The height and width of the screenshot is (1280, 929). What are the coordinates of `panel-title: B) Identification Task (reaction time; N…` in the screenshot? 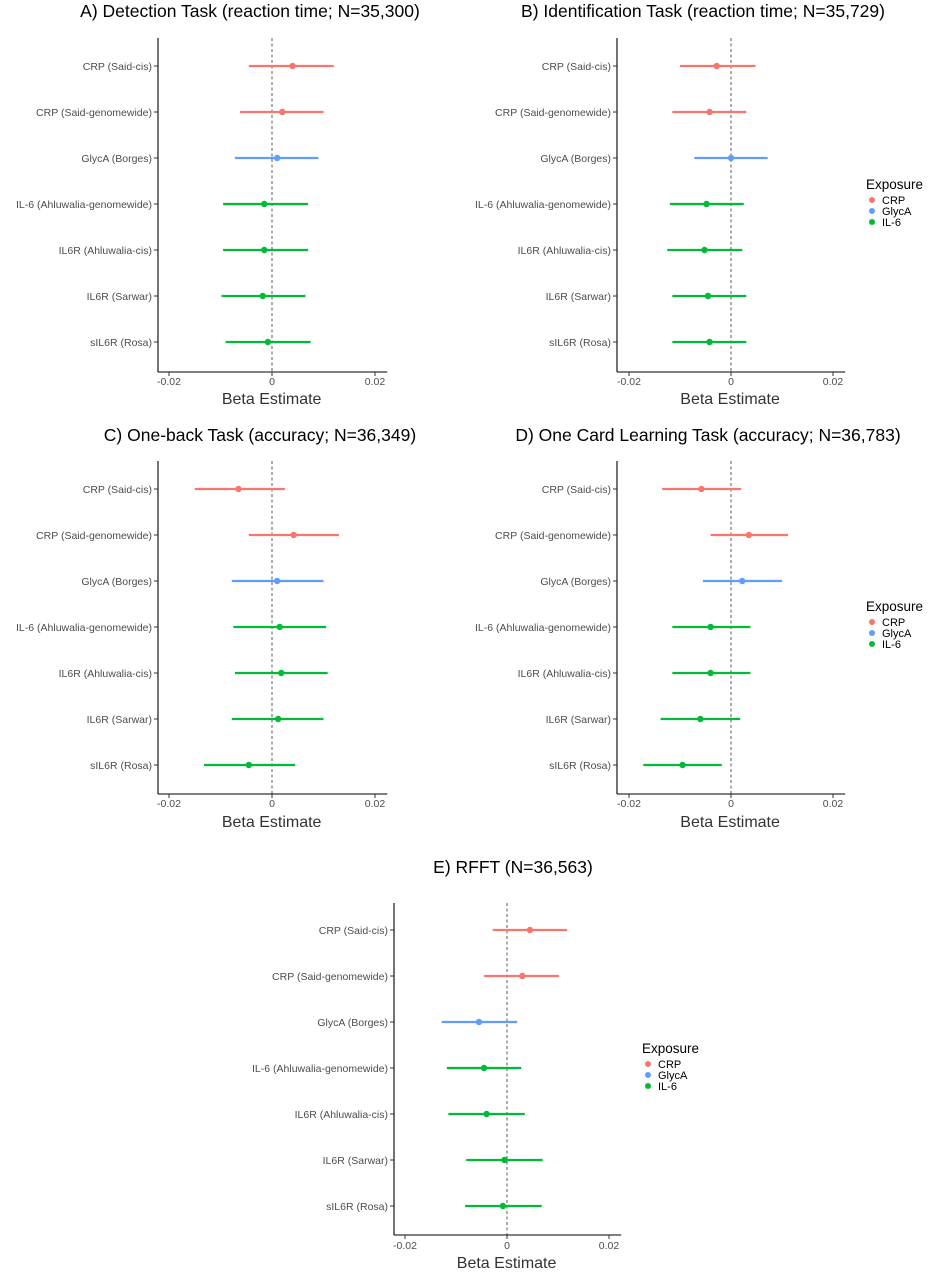 It's located at (703, 11).